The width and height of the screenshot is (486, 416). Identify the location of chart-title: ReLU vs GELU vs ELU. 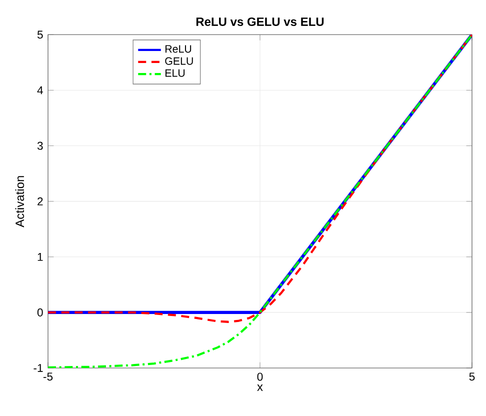
(260, 21).